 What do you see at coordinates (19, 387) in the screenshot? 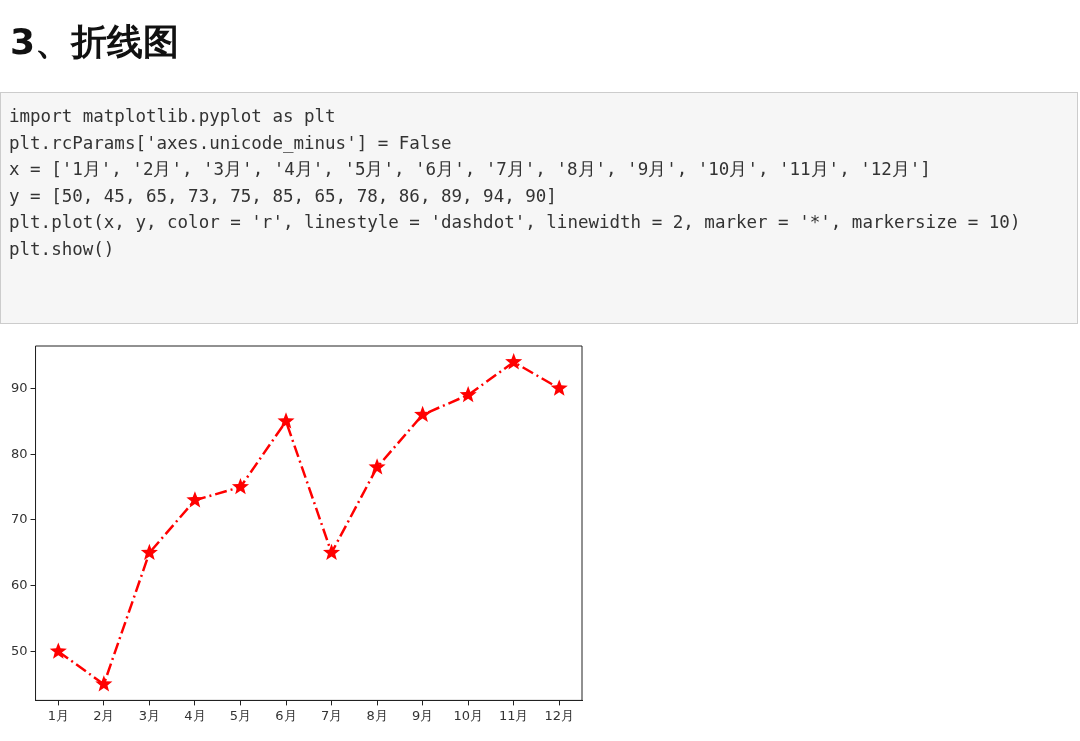
I see `y-tick-label: 90` at bounding box center [19, 387].